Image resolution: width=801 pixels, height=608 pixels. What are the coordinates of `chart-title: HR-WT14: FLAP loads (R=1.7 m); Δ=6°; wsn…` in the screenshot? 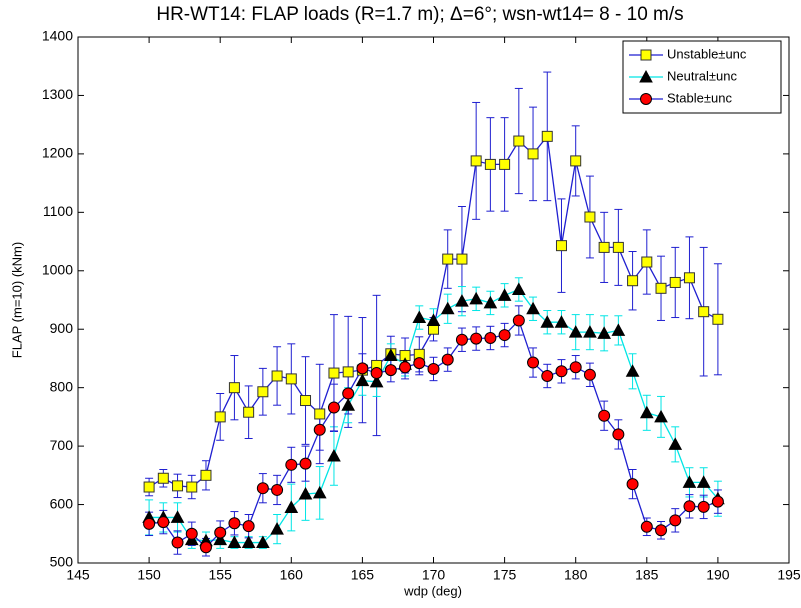 It's located at (419, 14).